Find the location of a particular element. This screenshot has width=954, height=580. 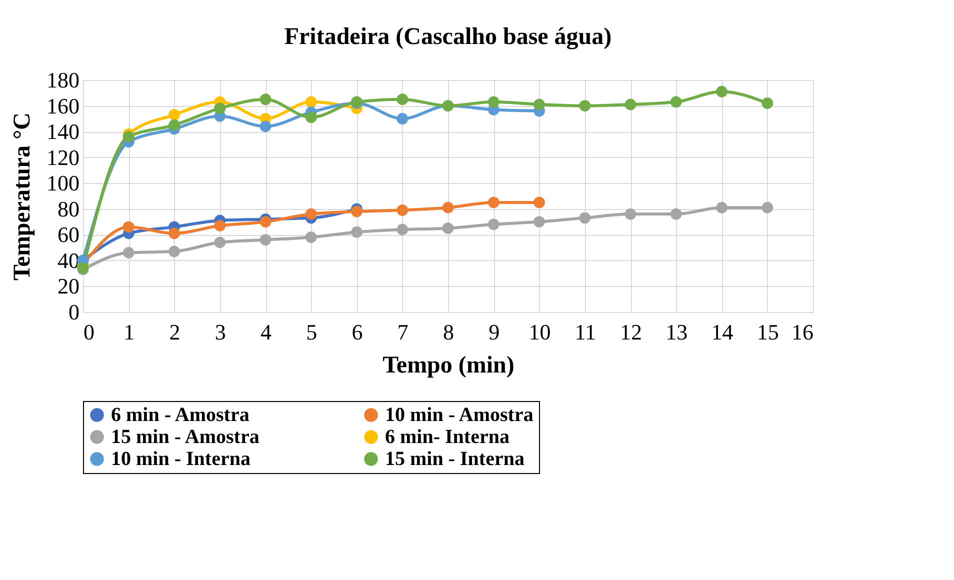

legend-label: 6 min - Amostra is located at coordinates (180, 415).